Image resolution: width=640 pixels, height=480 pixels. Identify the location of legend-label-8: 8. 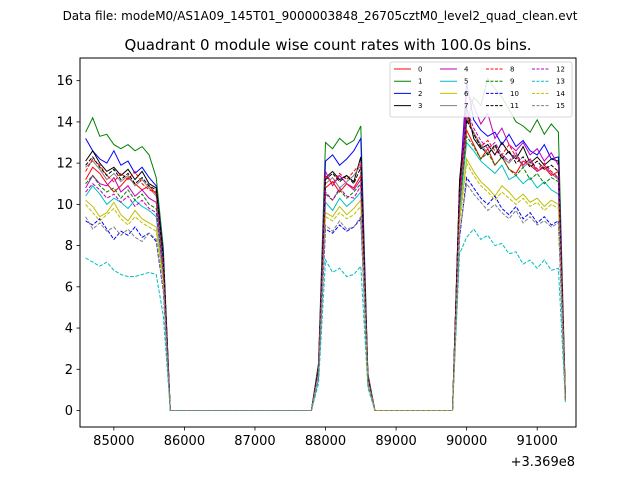
(512, 70).